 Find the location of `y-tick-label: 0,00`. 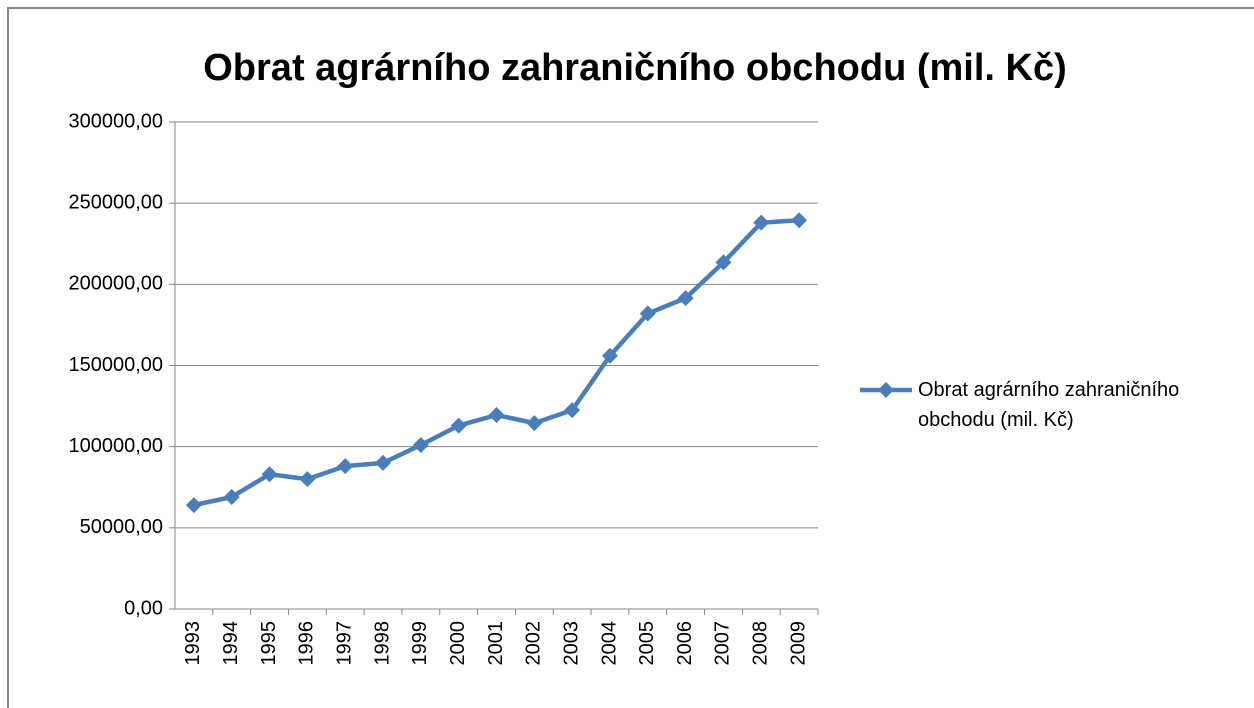

y-tick-label: 0,00 is located at coordinates (143, 608).